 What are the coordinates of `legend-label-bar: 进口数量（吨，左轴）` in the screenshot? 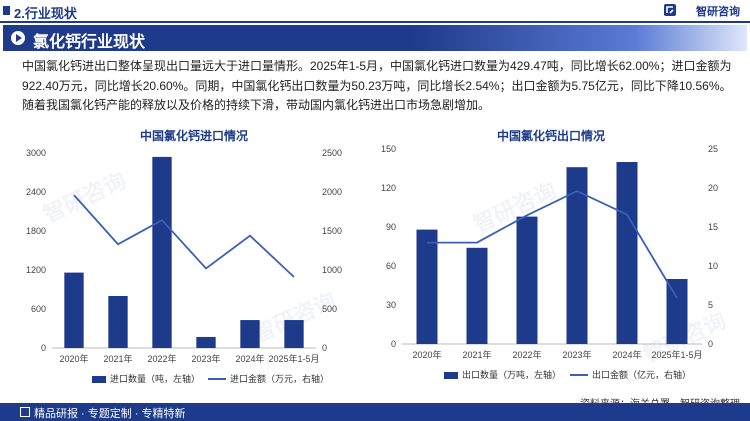 It's located at (155, 378).